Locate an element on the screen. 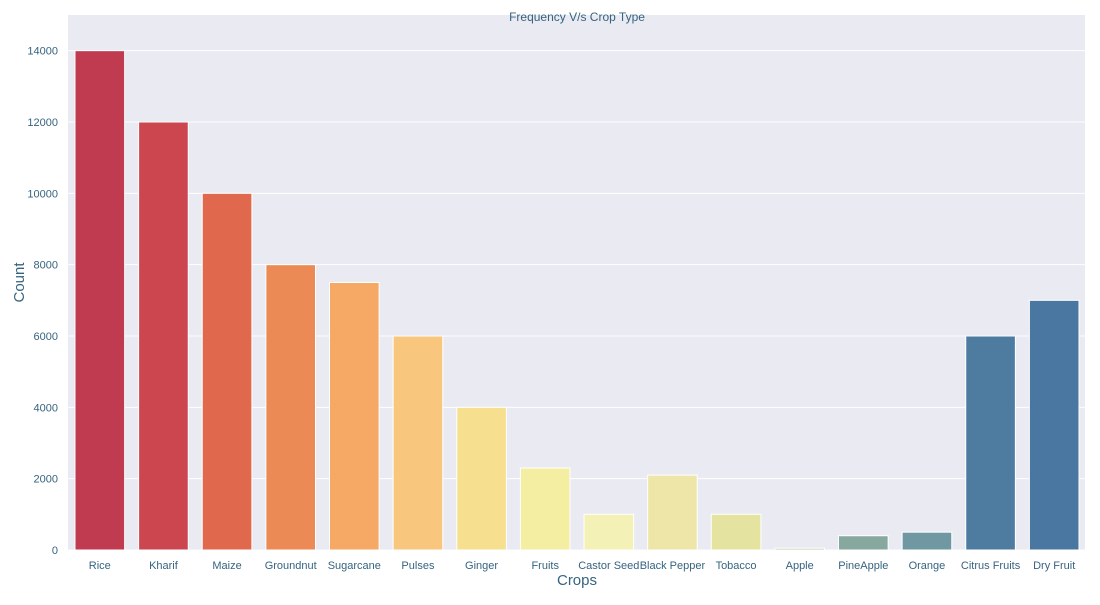 This screenshot has width=1100, height=605. x-tick-label: Maize is located at coordinates (226, 566).